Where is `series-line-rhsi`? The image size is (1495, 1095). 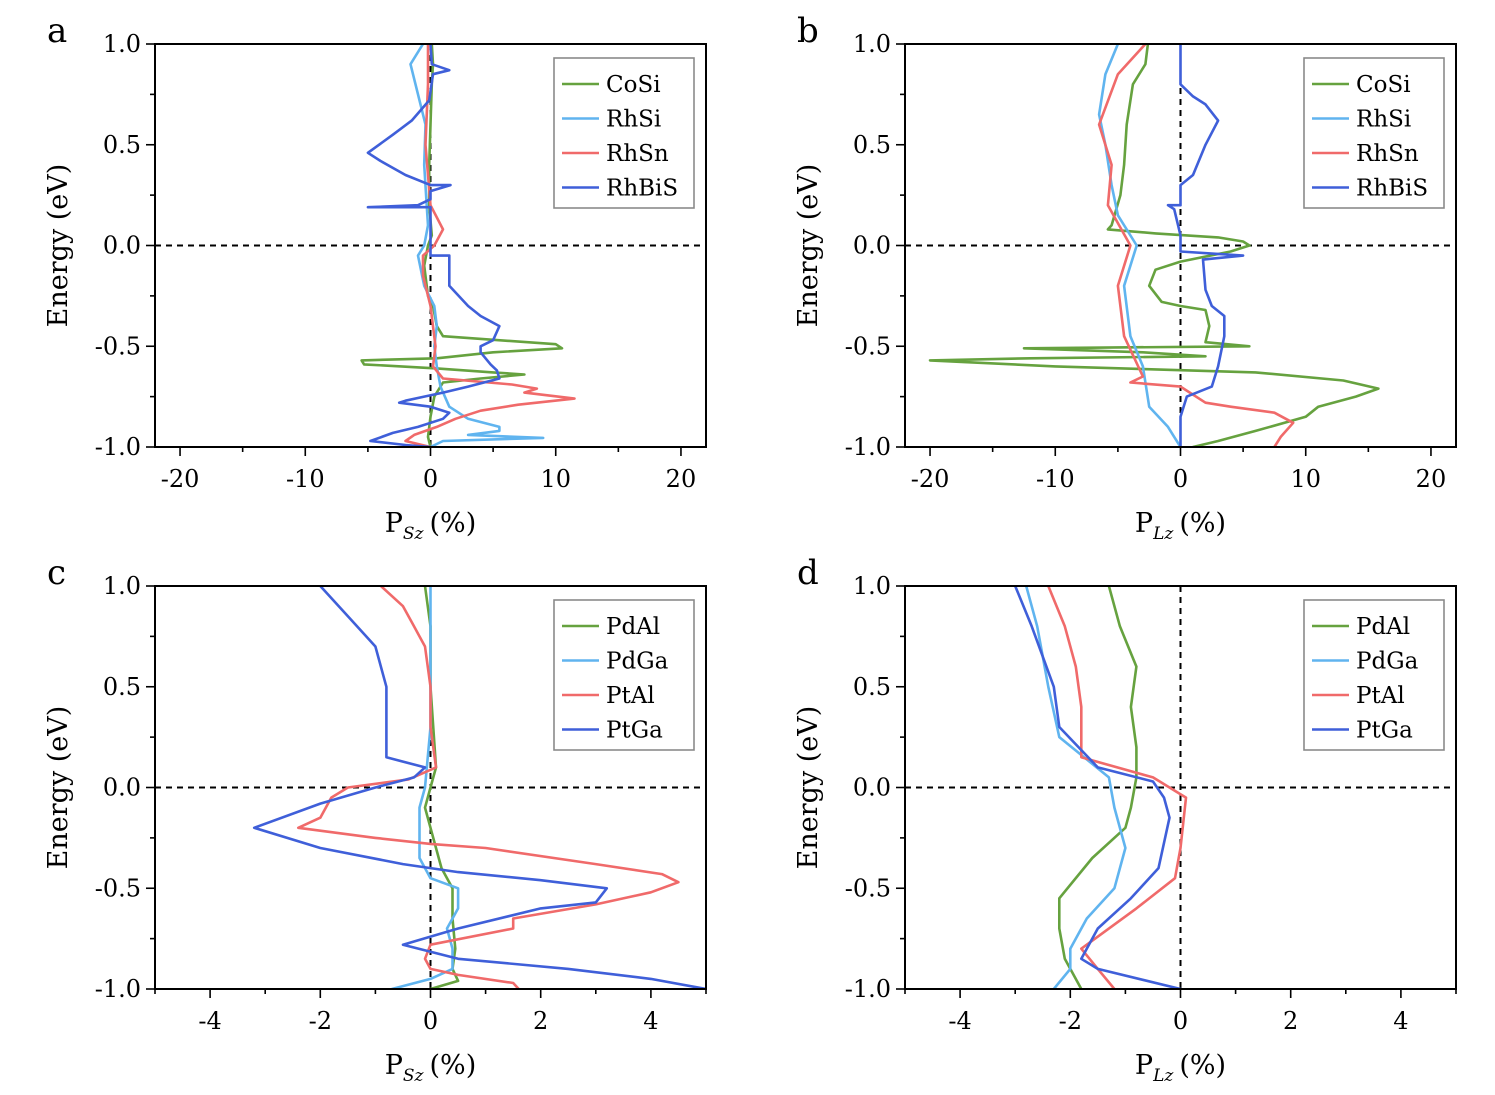
series-line-rhsi is located at coordinates (477, 245).